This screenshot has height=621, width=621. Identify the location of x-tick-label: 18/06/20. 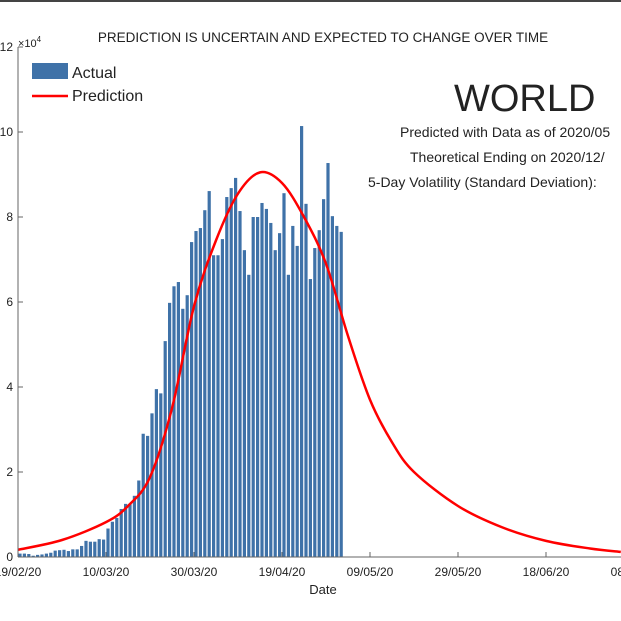
(546, 572).